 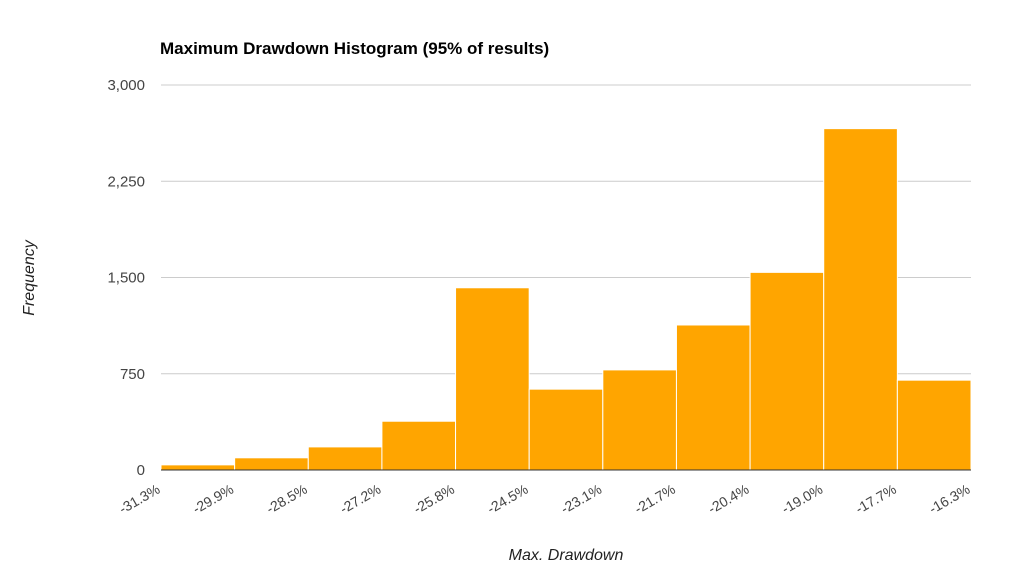 What do you see at coordinates (507, 499) in the screenshot?
I see `x-tick-label: -24.5%` at bounding box center [507, 499].